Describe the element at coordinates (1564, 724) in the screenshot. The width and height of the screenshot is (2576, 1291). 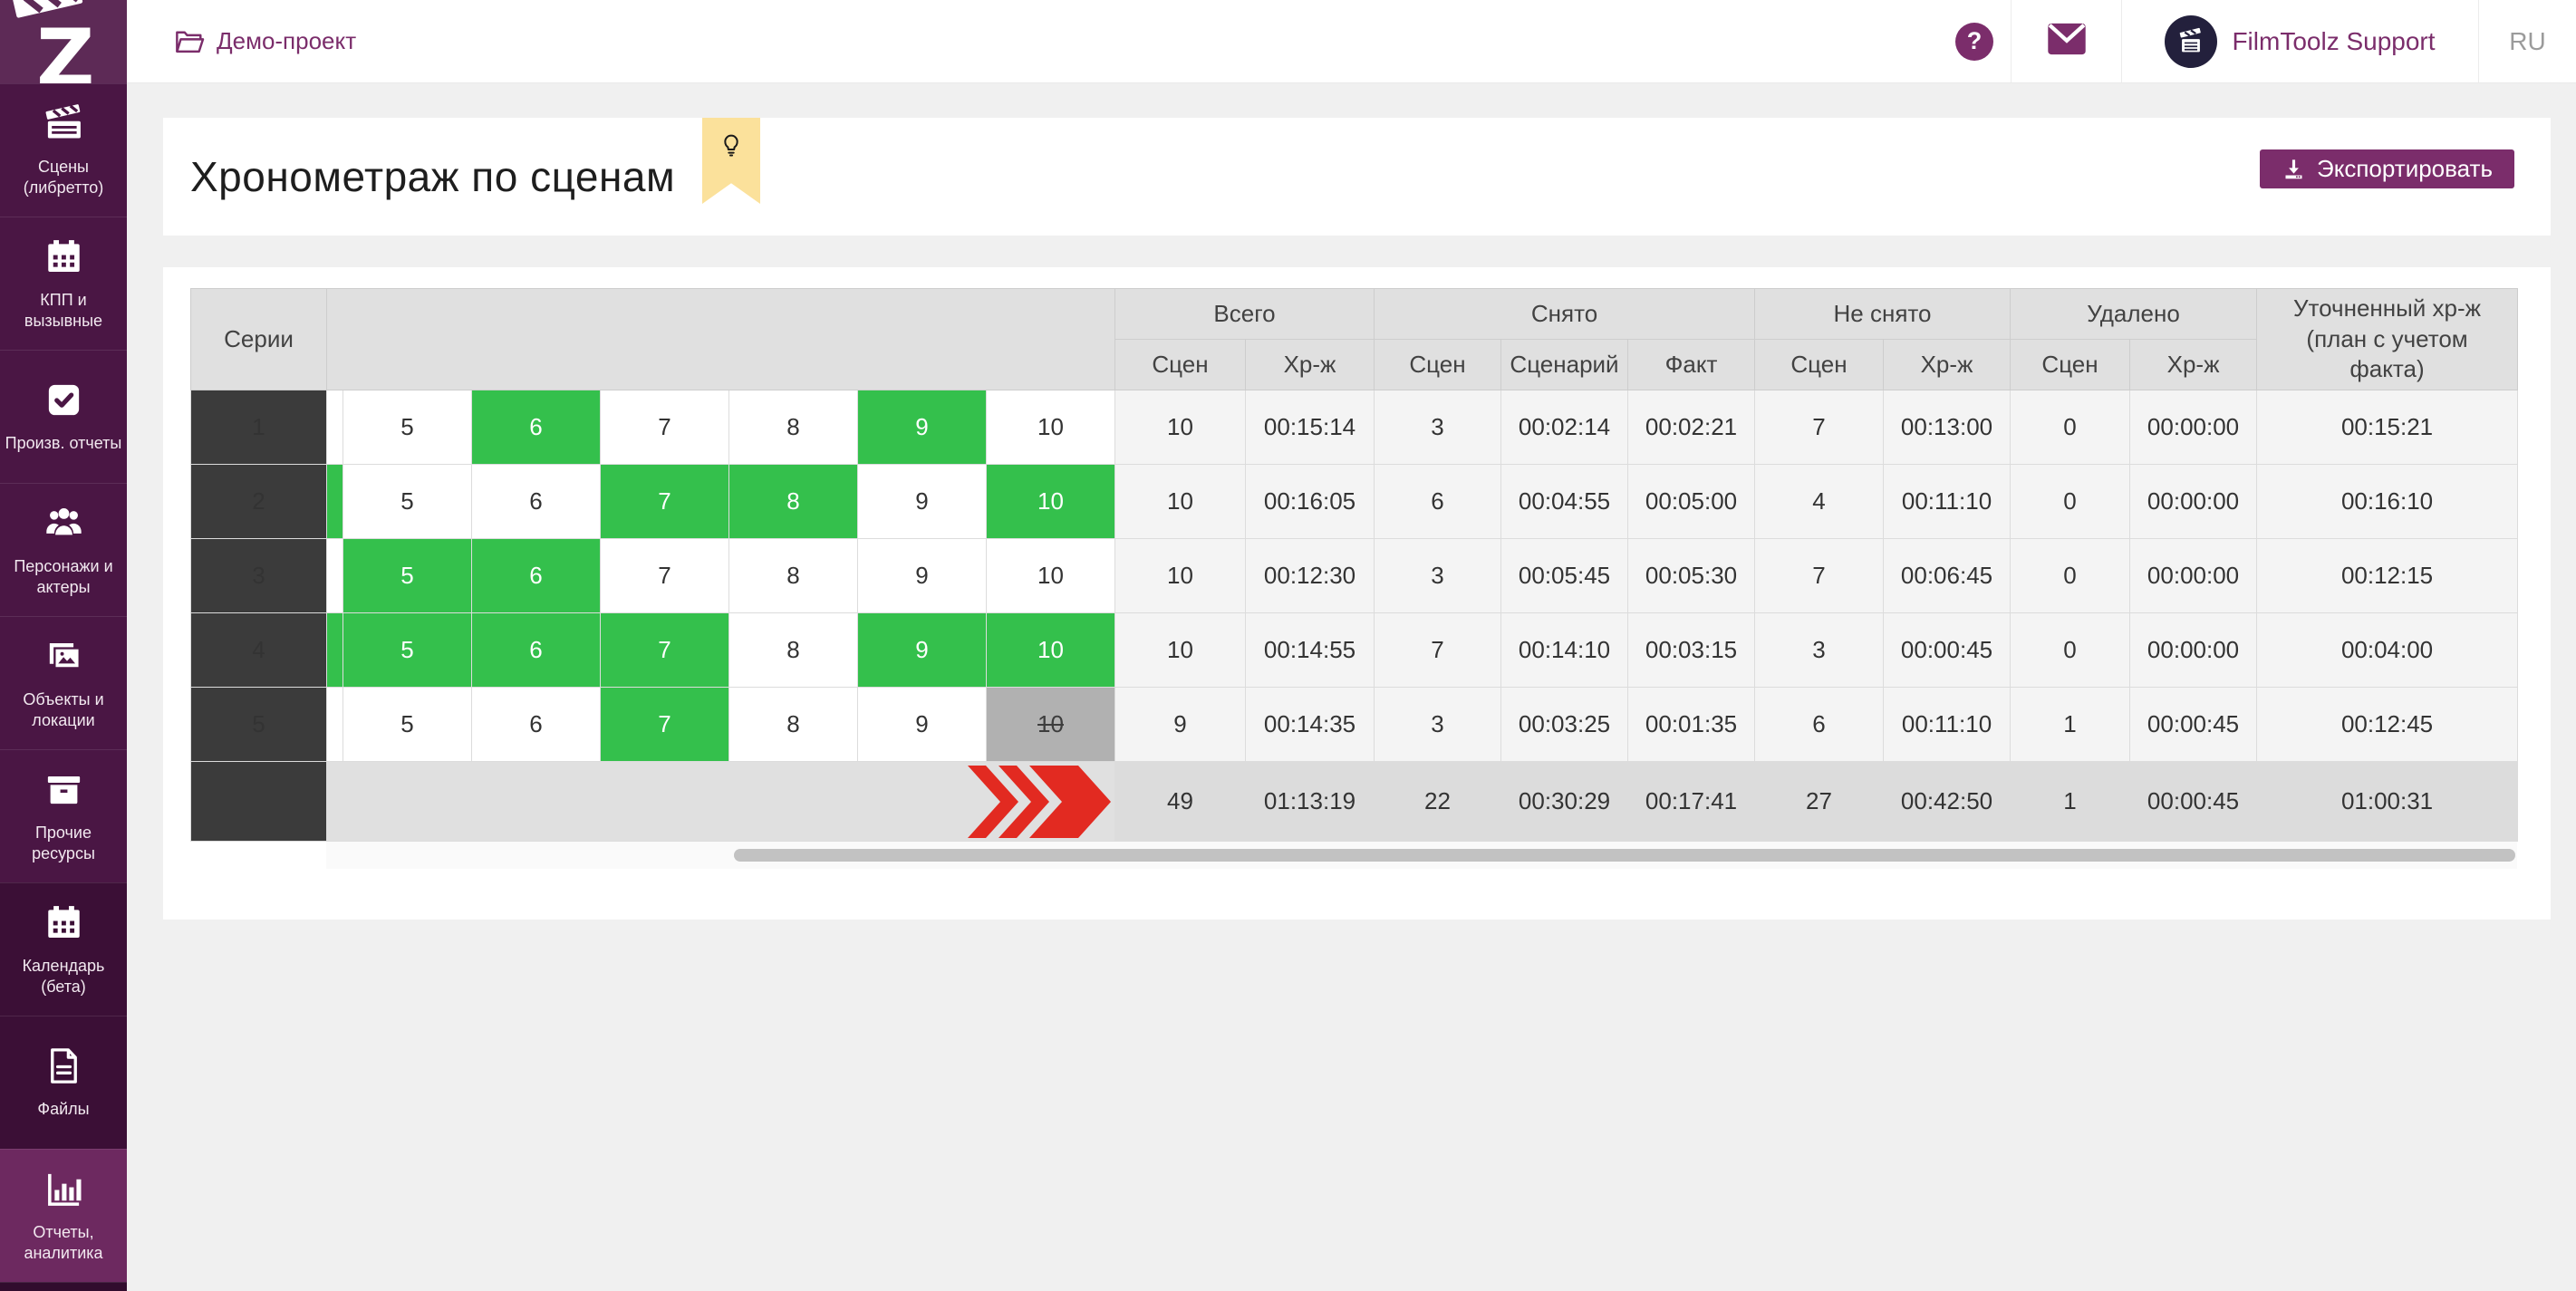
I see `data-cell-4: 00:03:25` at that location.